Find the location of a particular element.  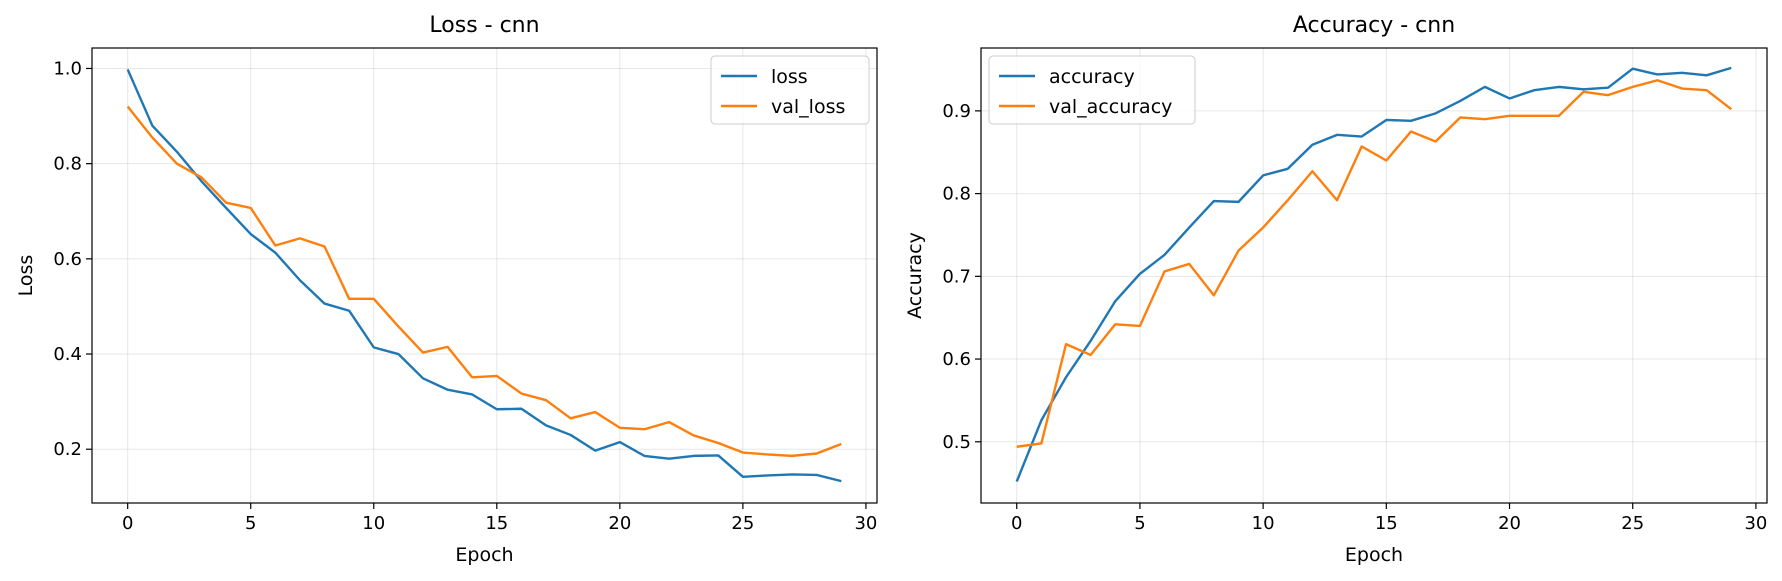

y-tick-label: 0.4 is located at coordinates (67, 354).